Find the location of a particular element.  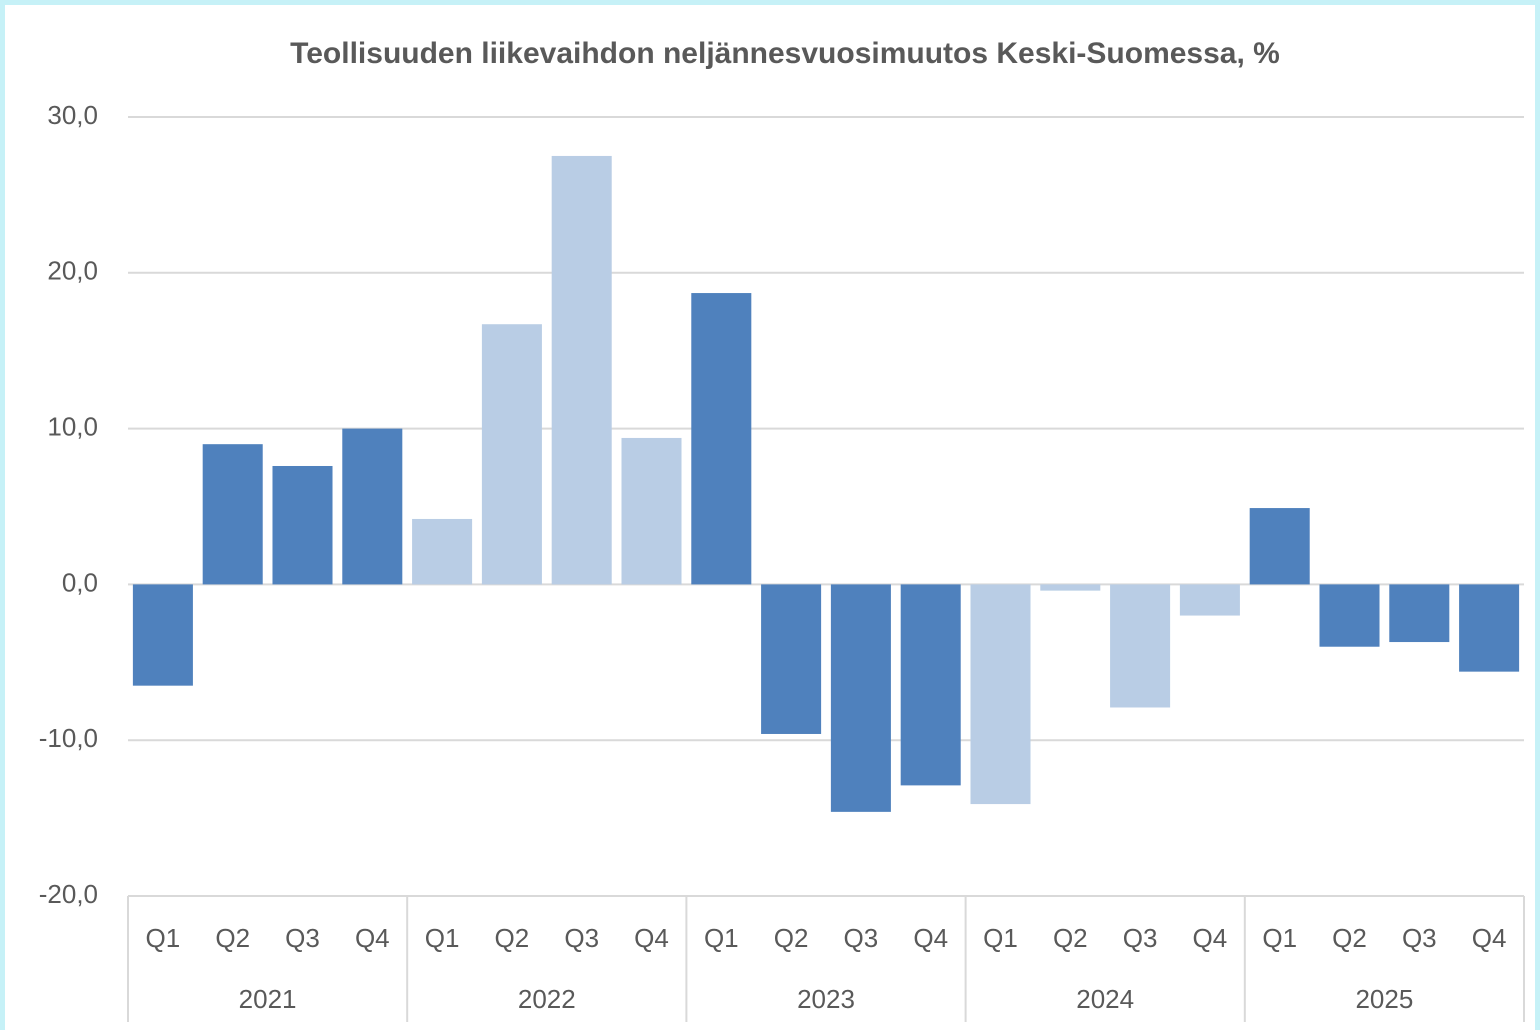

y-tick-label: 10,0 is located at coordinates (72, 426).